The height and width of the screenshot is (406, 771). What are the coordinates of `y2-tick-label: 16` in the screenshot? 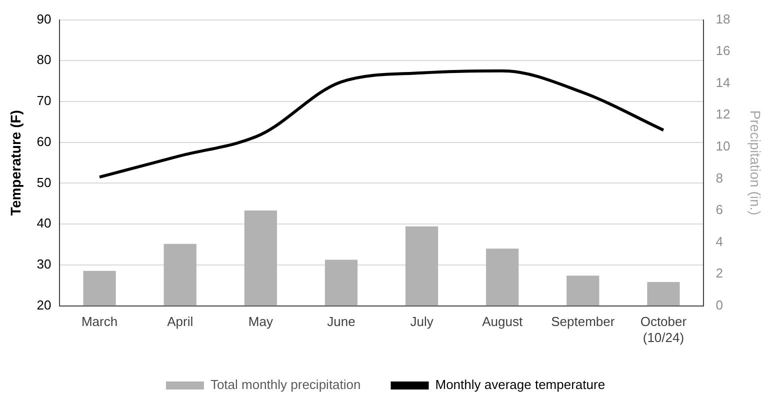 It's located at (723, 50).